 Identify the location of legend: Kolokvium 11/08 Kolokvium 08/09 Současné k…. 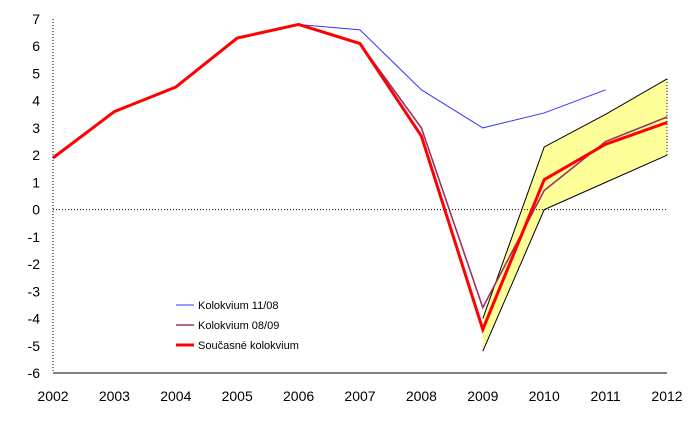
(237, 326).